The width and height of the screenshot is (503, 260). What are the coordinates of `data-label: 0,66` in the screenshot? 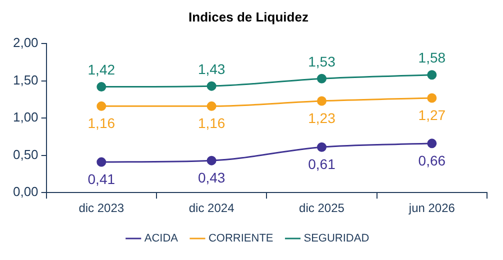 It's located at (432, 160).